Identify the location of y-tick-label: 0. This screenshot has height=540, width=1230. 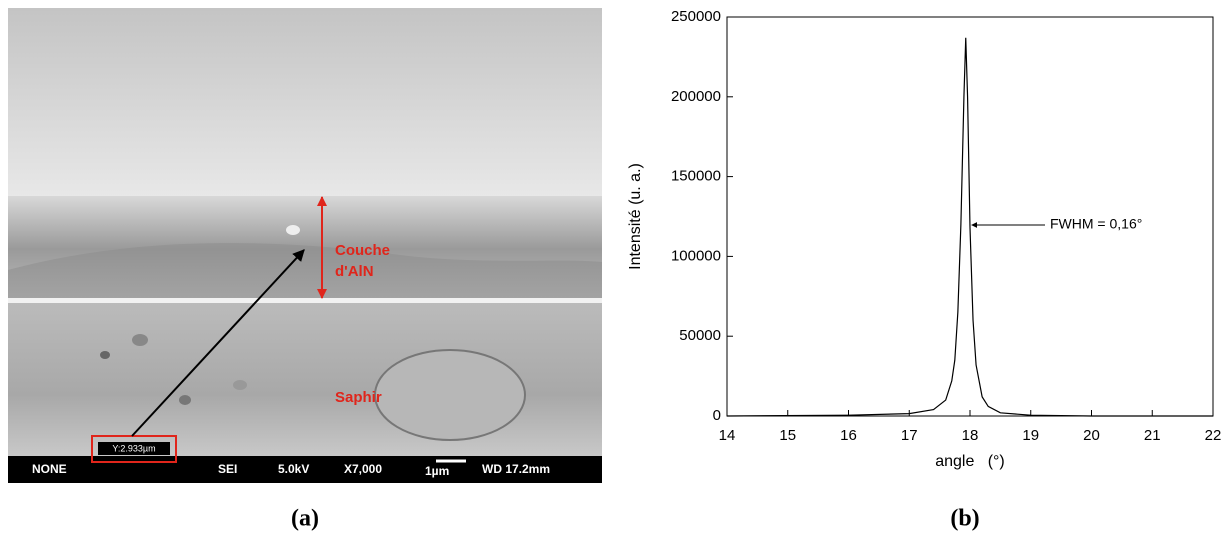
(717, 415).